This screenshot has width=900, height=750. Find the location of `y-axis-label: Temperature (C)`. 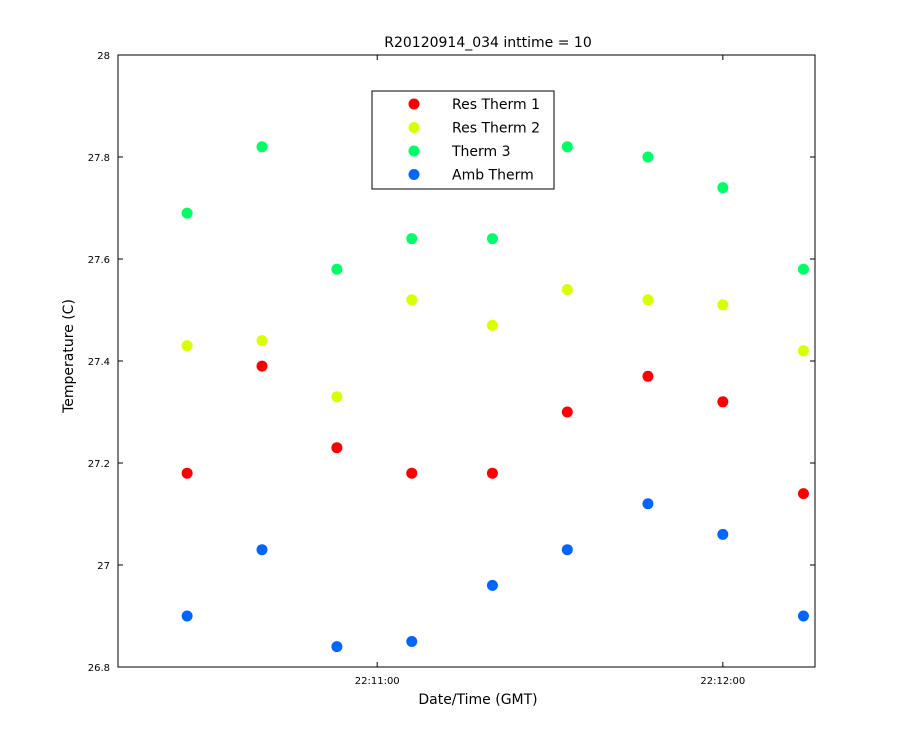

y-axis-label: Temperature (C) is located at coordinates (69, 356).